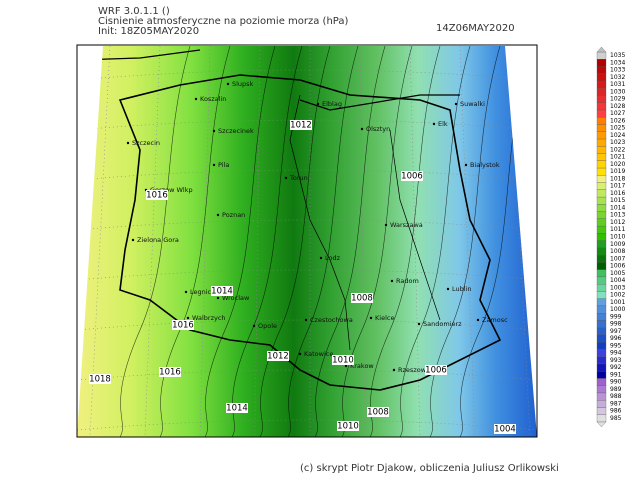 The height and width of the screenshot is (480, 640). Describe the element at coordinates (236, 131) in the screenshot. I see `city-label: Szczecinek` at that location.